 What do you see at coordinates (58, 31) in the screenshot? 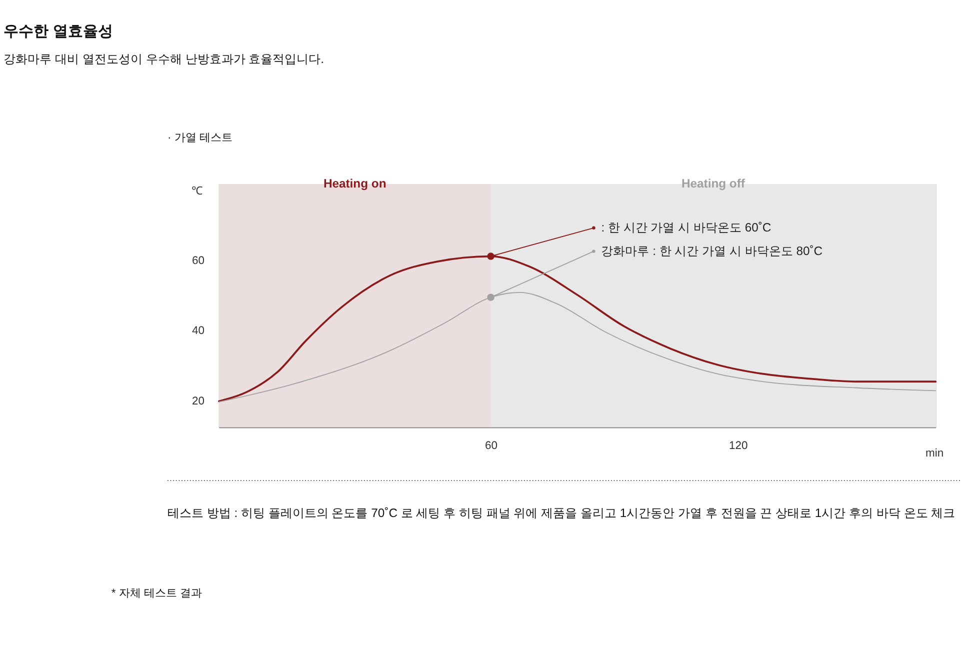
I see `text: 우수한 열효율성` at bounding box center [58, 31].